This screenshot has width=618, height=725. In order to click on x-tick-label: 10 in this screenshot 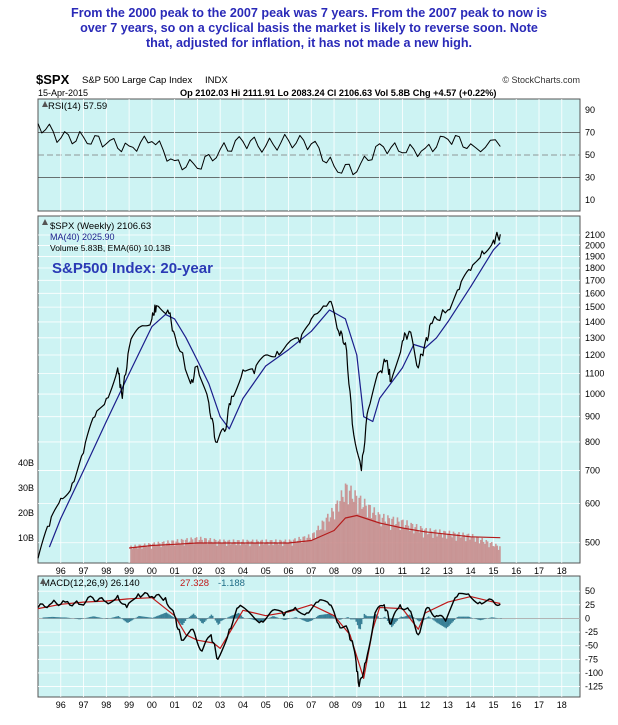, I will do `click(380, 705)`.